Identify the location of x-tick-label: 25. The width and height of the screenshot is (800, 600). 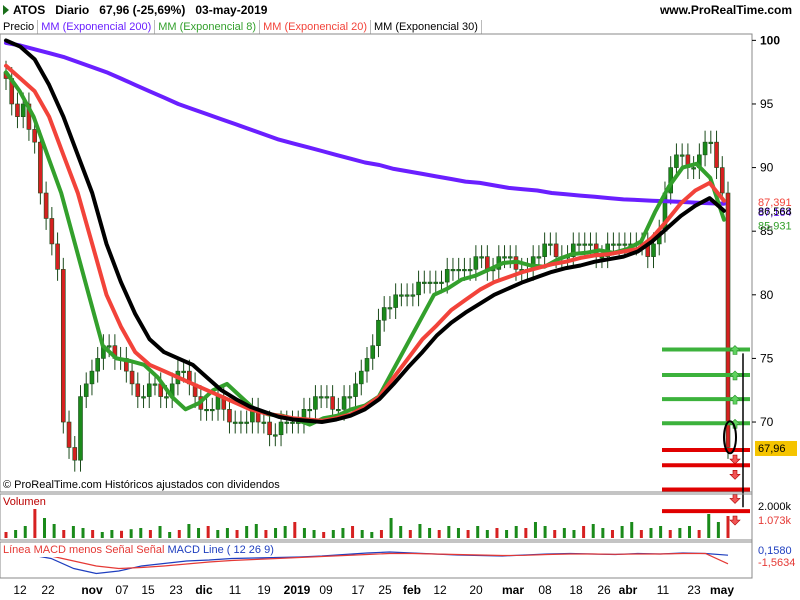
(385, 590).